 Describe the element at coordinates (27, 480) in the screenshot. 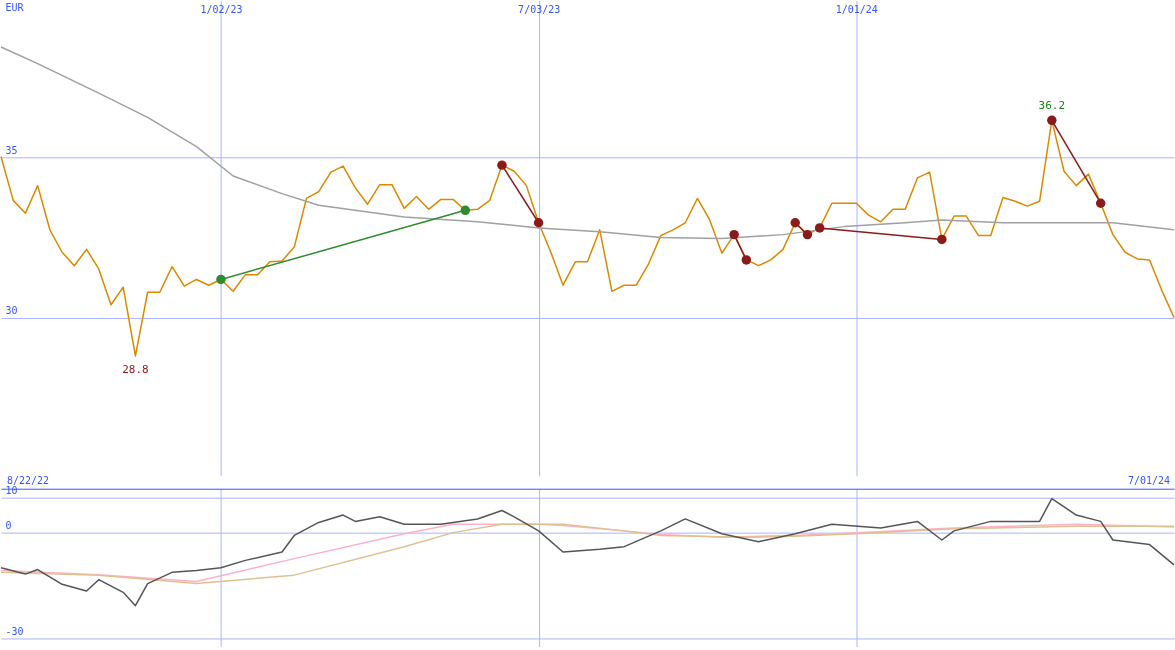

I see `annotation: 8/22/22` at that location.